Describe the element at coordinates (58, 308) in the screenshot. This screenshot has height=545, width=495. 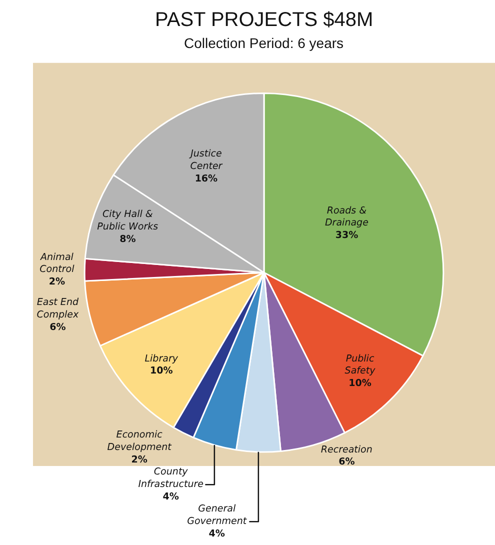
I see `slice-label: East End Complex` at that location.